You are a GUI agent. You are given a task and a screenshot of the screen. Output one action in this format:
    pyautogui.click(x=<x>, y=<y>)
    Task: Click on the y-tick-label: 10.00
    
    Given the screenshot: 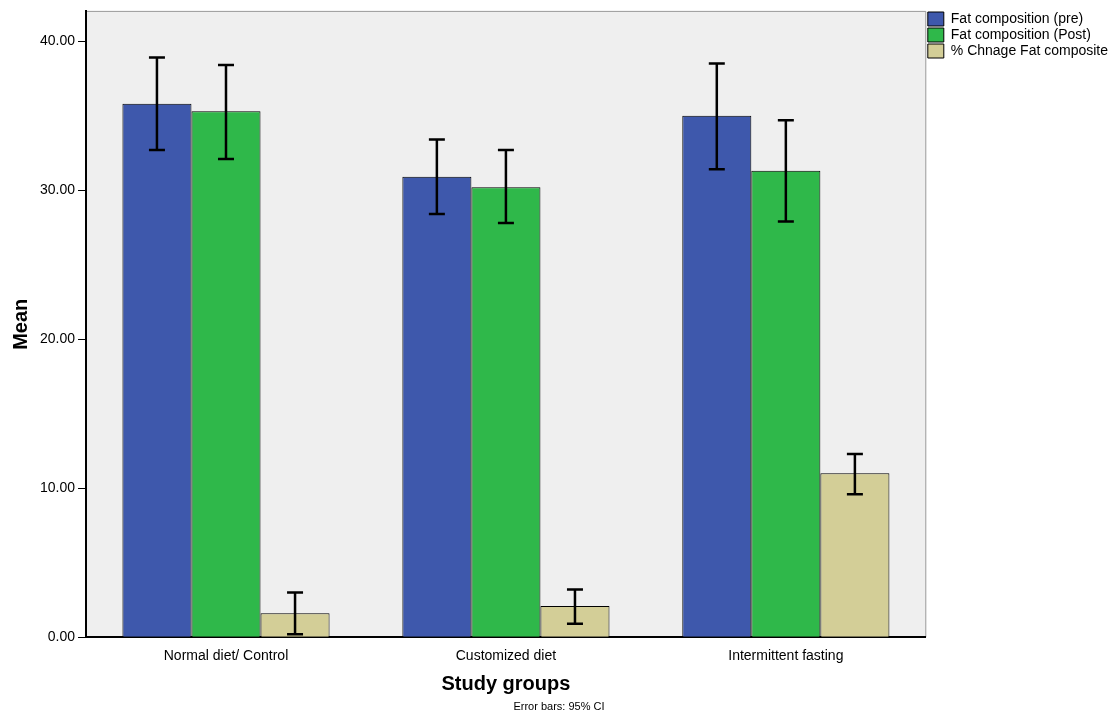 What is the action you would take?
    pyautogui.click(x=57, y=487)
    